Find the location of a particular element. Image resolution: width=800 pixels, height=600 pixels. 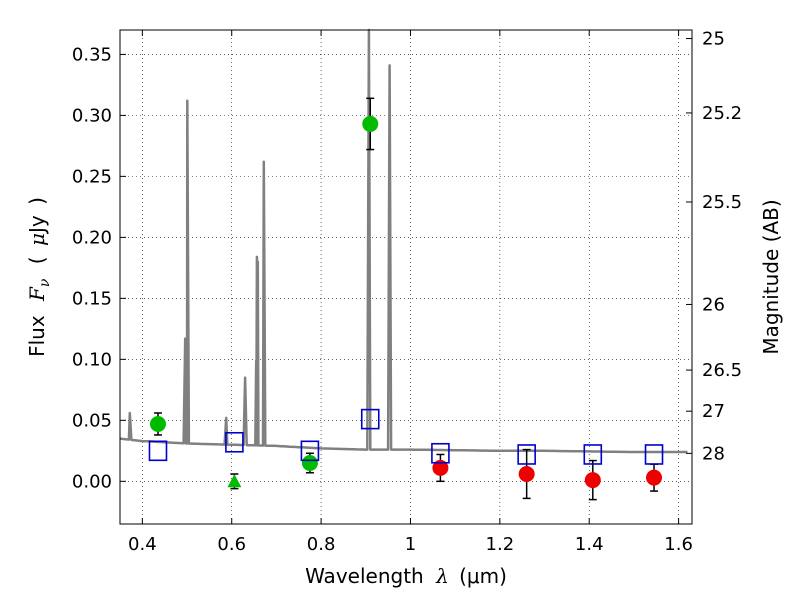

y2-tick-label: 25.5 is located at coordinates (722, 202).